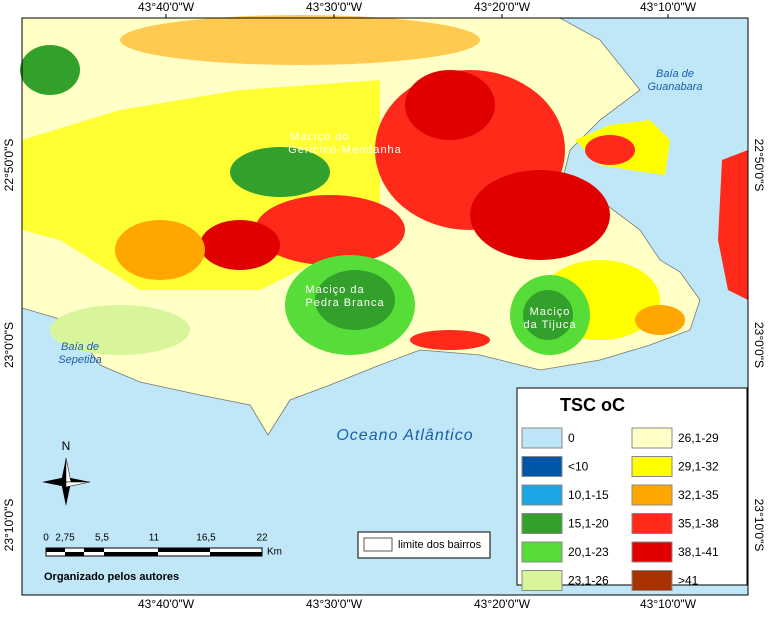  Describe the element at coordinates (66, 481) in the screenshot. I see `north-arrow` at that location.